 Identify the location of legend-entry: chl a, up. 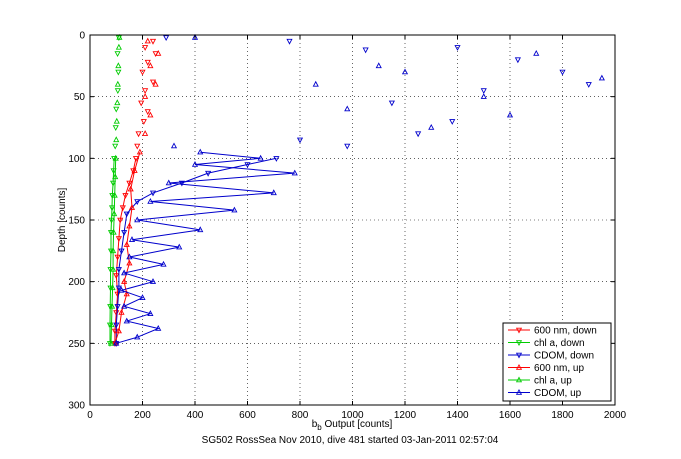
(553, 381).